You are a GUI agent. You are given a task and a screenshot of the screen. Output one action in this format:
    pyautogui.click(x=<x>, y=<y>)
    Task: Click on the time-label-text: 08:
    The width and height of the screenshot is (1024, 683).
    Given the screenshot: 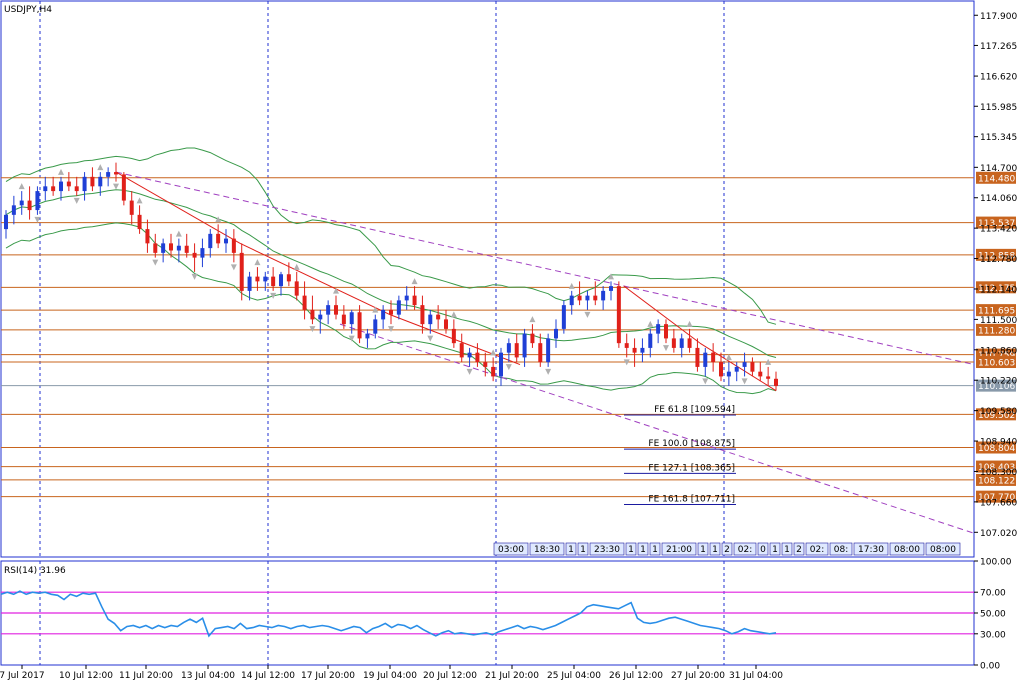 What is the action you would take?
    pyautogui.click(x=841, y=550)
    